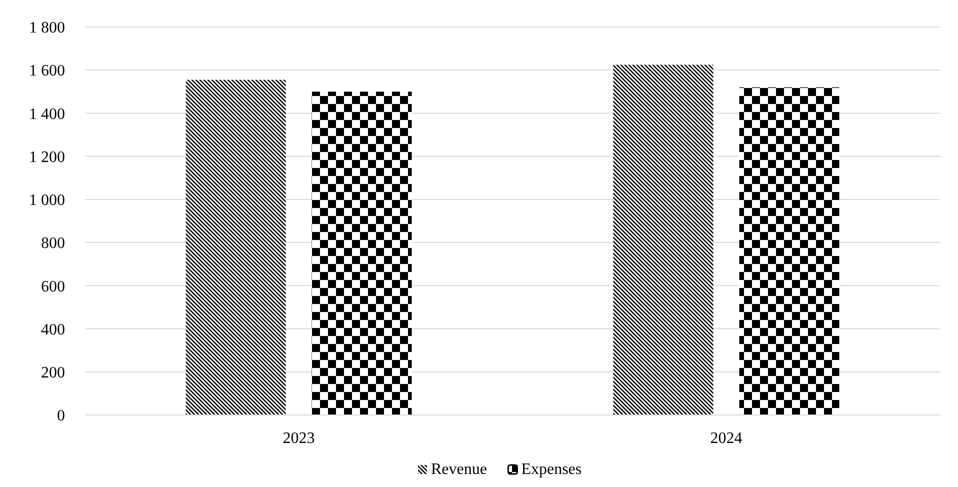 This screenshot has height=487, width=958. I want to click on x-tick-label: 2023, so click(298, 438).